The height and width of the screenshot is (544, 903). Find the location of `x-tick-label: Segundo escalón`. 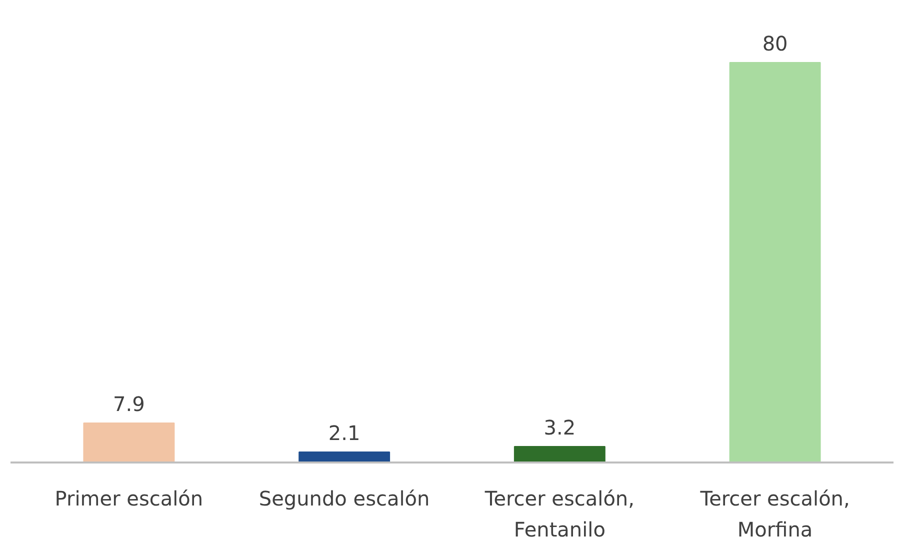

x-tick-label: Segundo escalón is located at coordinates (344, 498).